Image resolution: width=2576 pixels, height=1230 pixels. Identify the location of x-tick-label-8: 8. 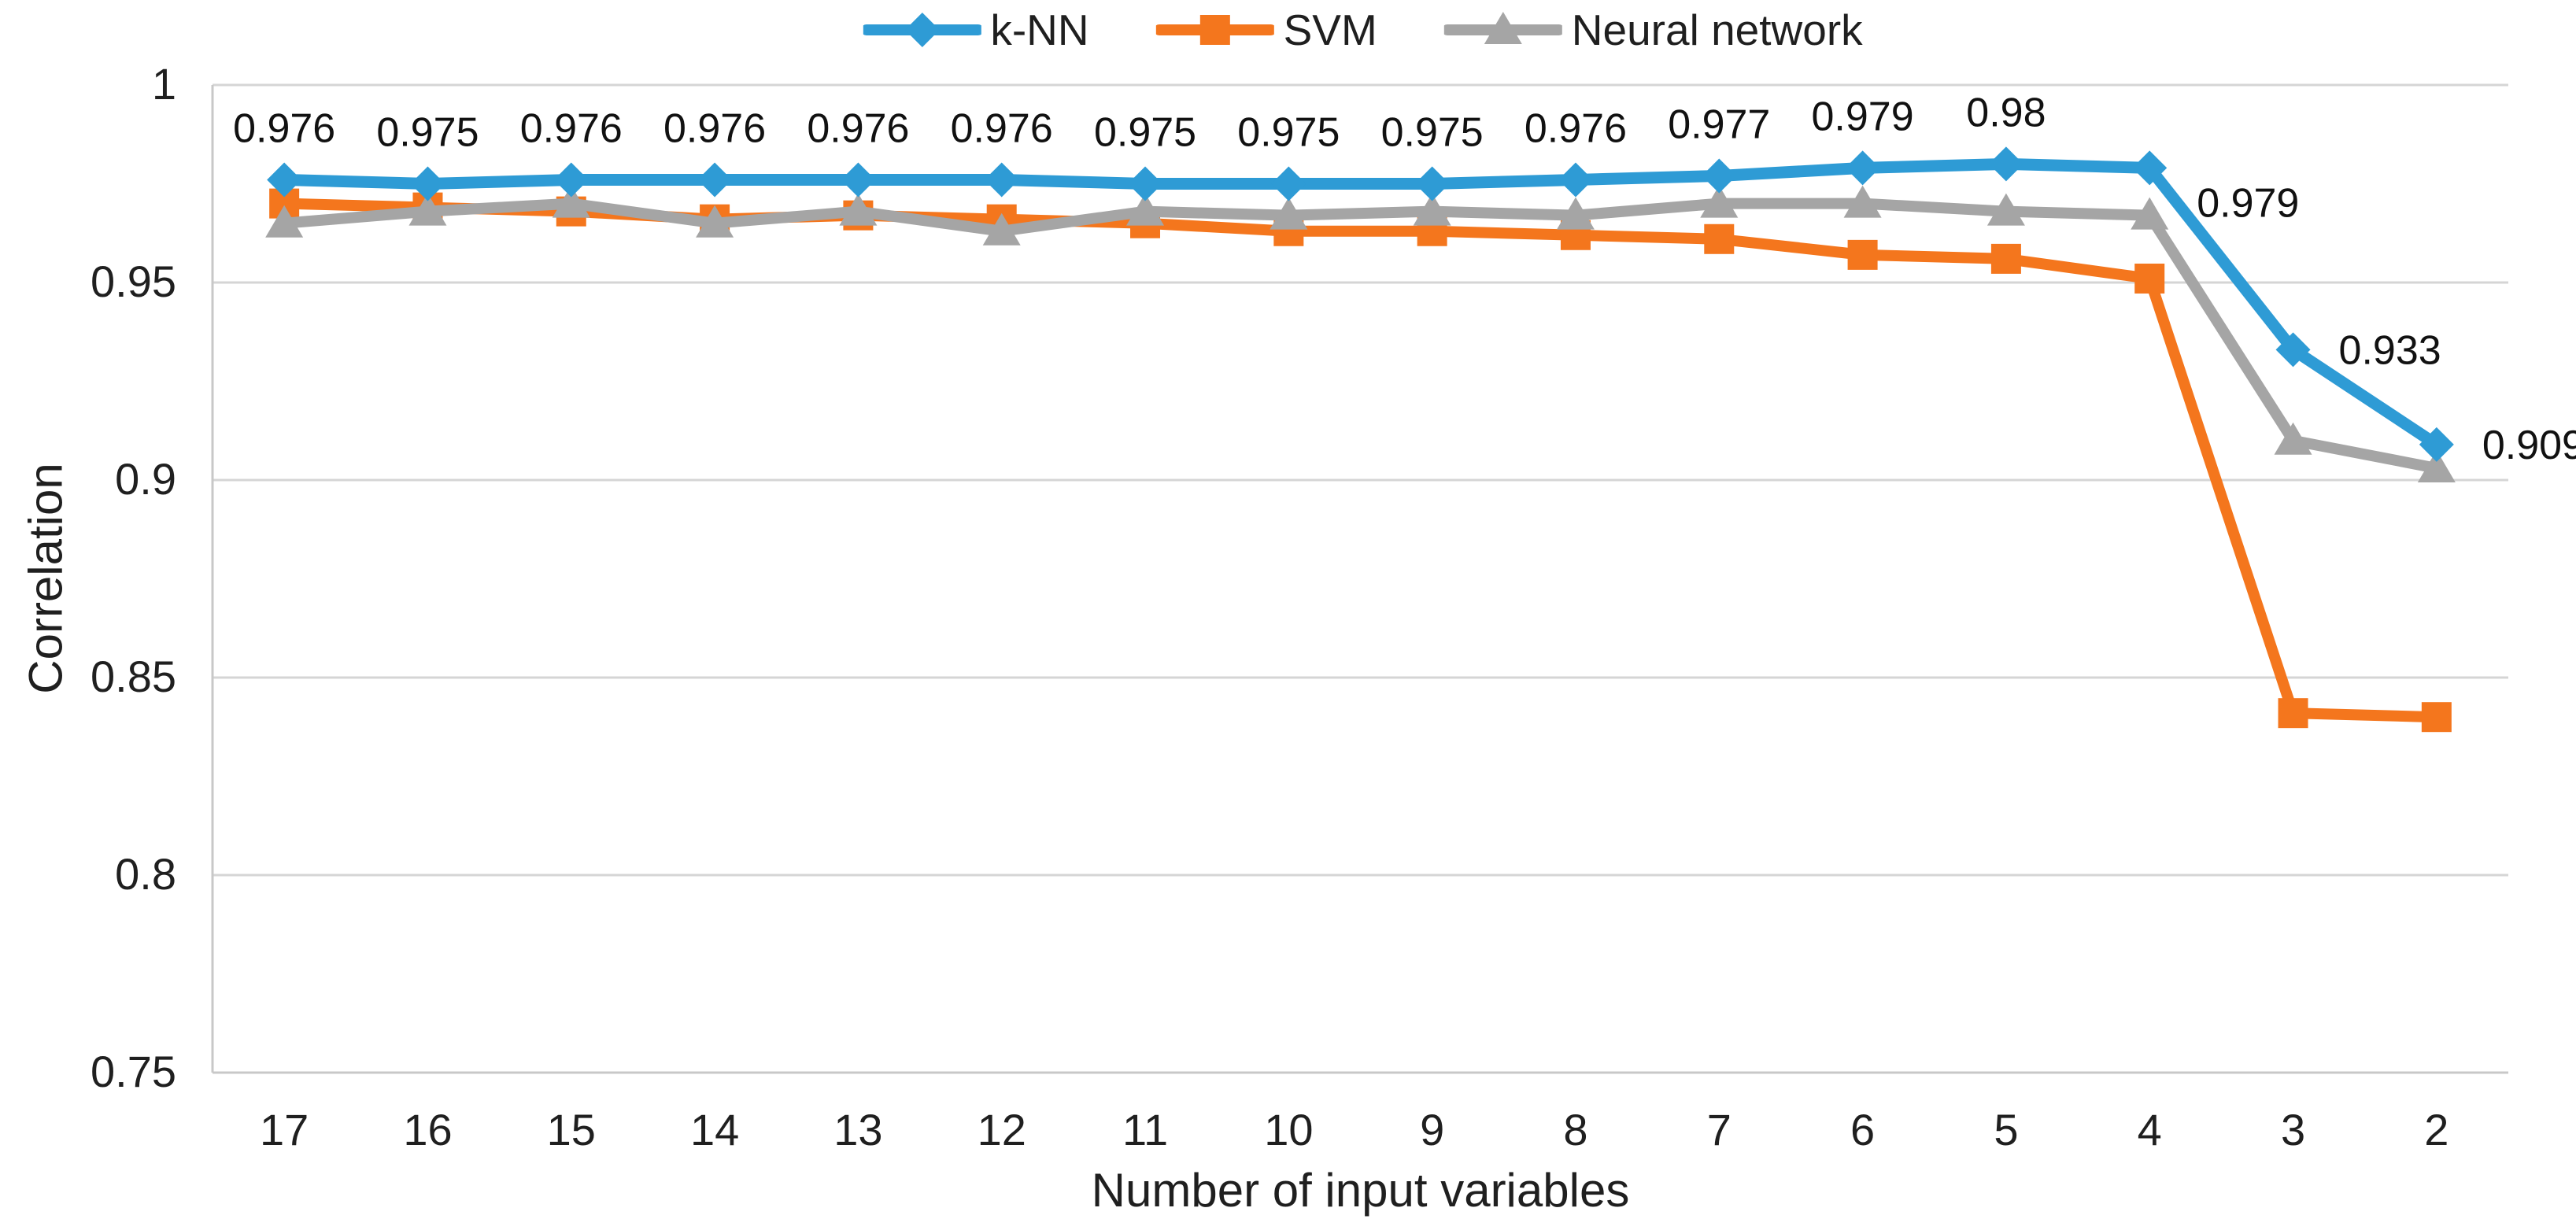
(1575, 1129).